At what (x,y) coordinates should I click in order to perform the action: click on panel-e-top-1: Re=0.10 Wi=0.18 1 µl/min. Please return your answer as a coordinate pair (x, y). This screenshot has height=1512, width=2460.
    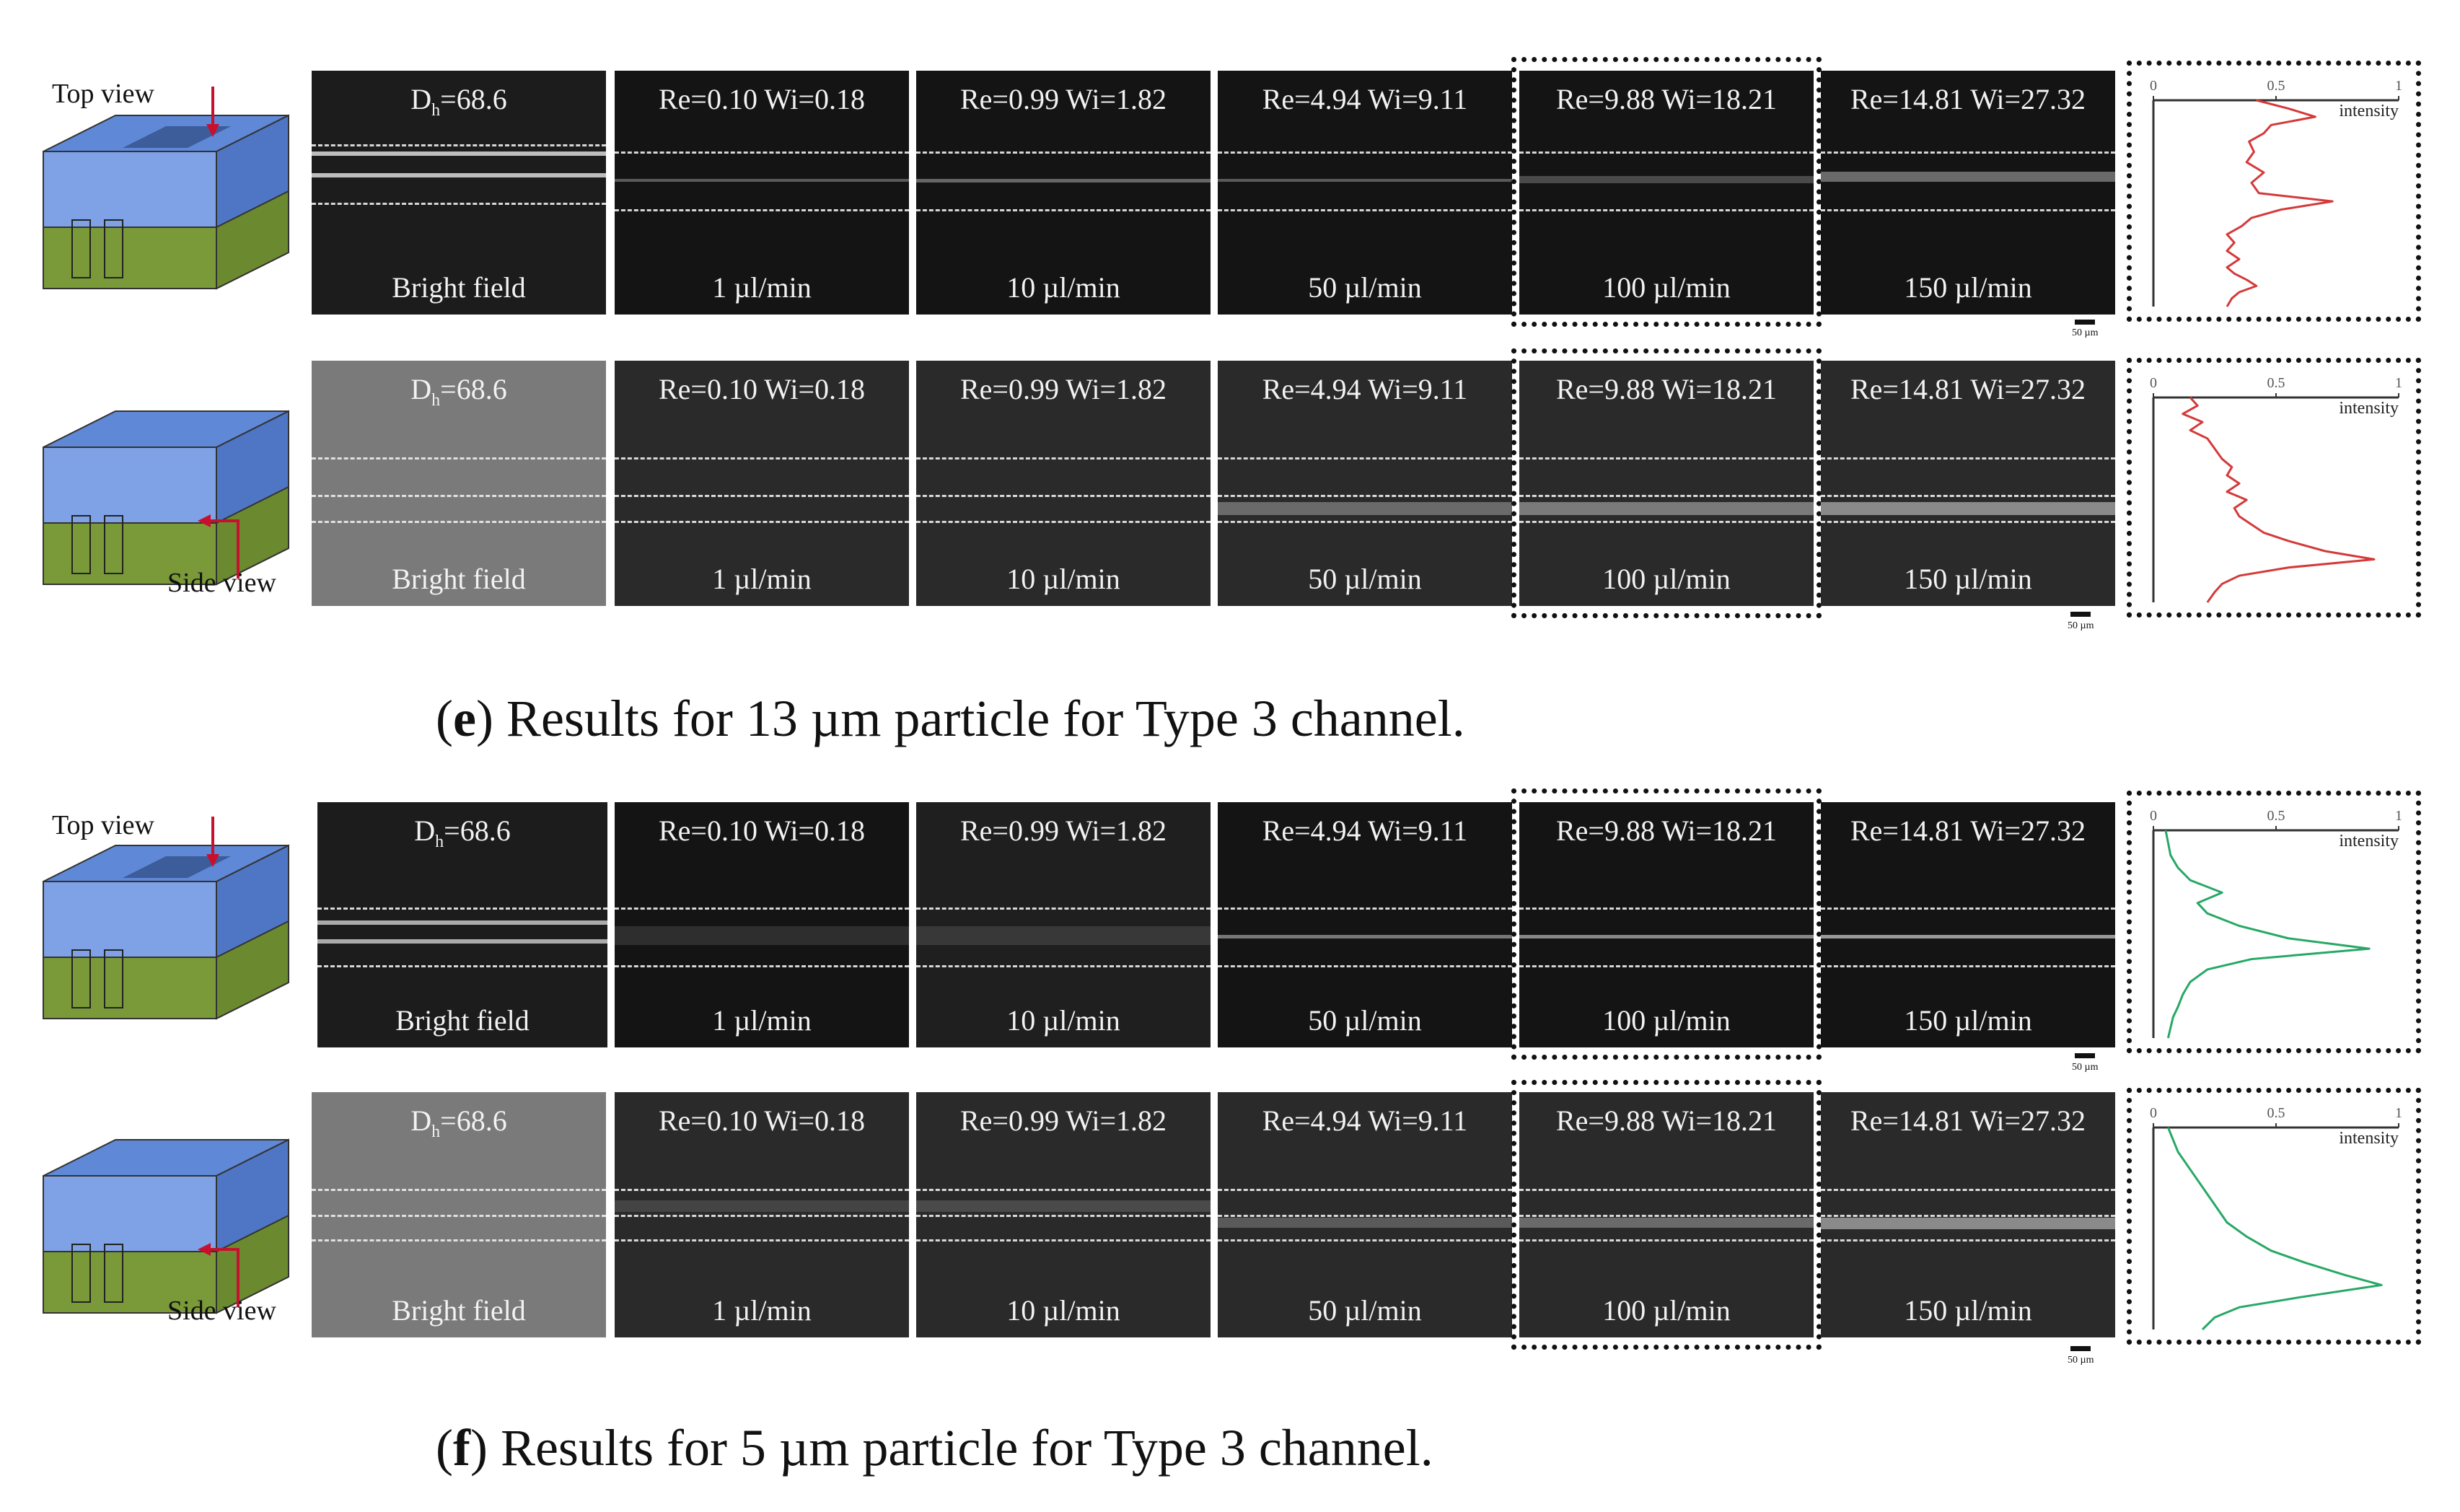
    Looking at the image, I should click on (762, 193).